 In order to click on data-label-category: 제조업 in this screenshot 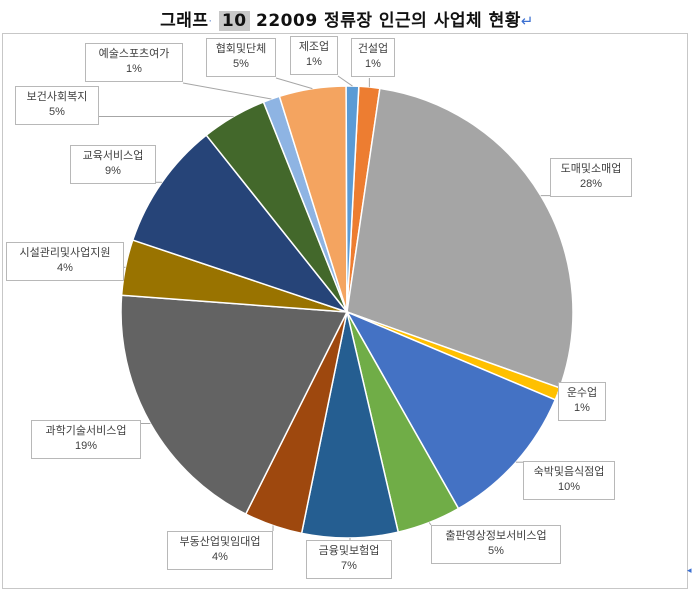, I will do `click(314, 47)`.